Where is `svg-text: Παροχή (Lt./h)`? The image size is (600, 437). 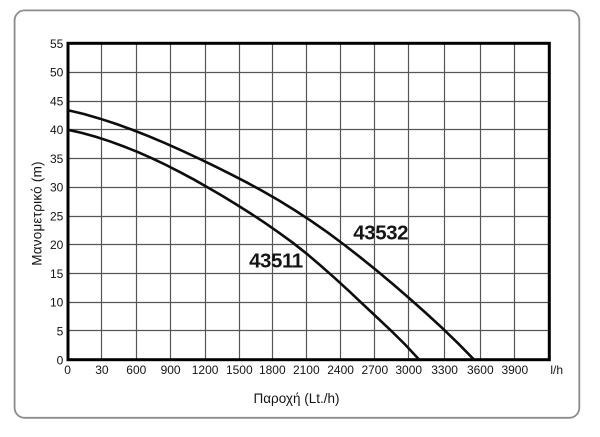 svg-text: Παροχή (Lt./h) is located at coordinates (297, 398).